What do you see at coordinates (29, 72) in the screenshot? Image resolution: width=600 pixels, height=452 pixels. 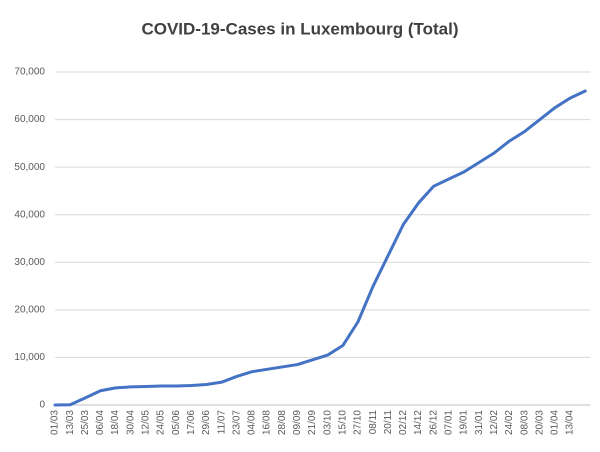 I see `y-tick-label: 70,000` at bounding box center [29, 72].